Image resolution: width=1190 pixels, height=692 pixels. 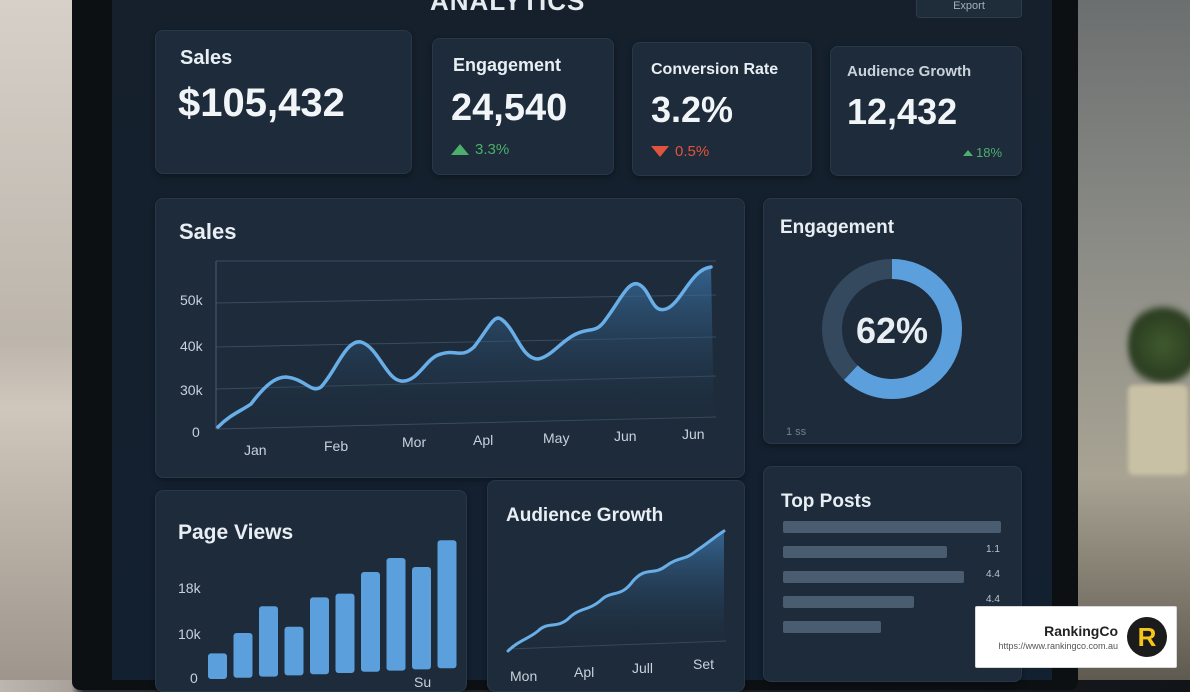 What do you see at coordinates (715, 69) in the screenshot?
I see `kpi-label: Conversion Rate` at bounding box center [715, 69].